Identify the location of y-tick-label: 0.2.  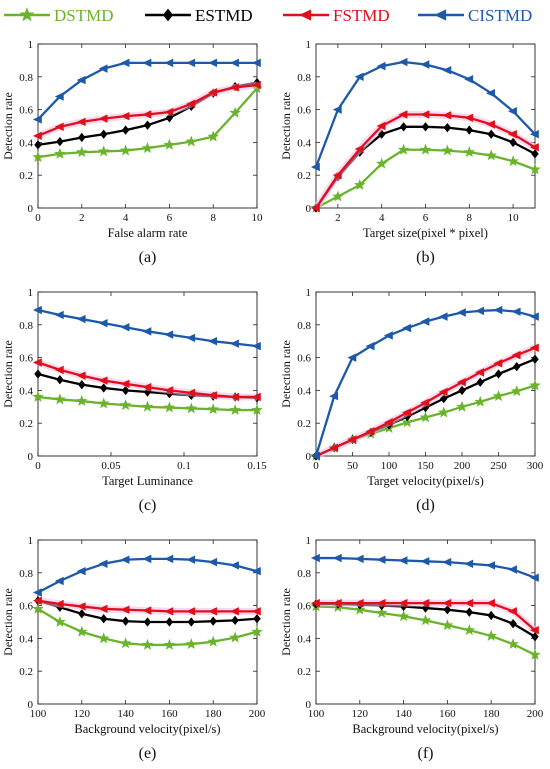
(304, 176).